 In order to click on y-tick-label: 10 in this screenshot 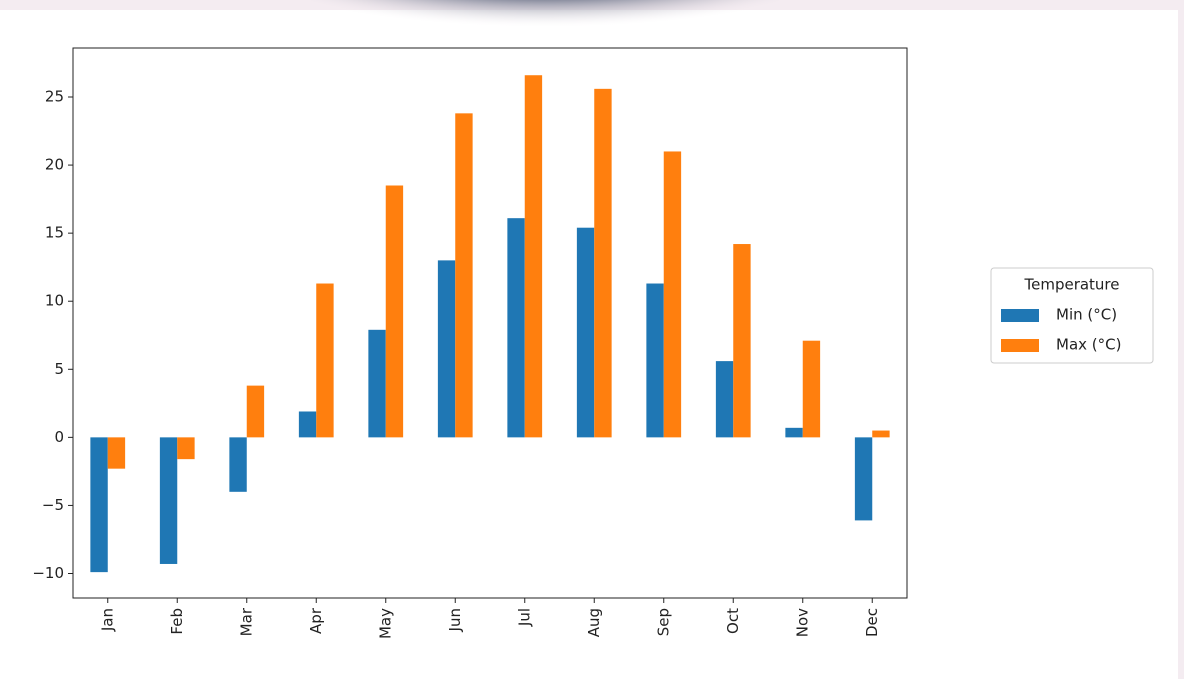, I will do `click(54, 301)`.